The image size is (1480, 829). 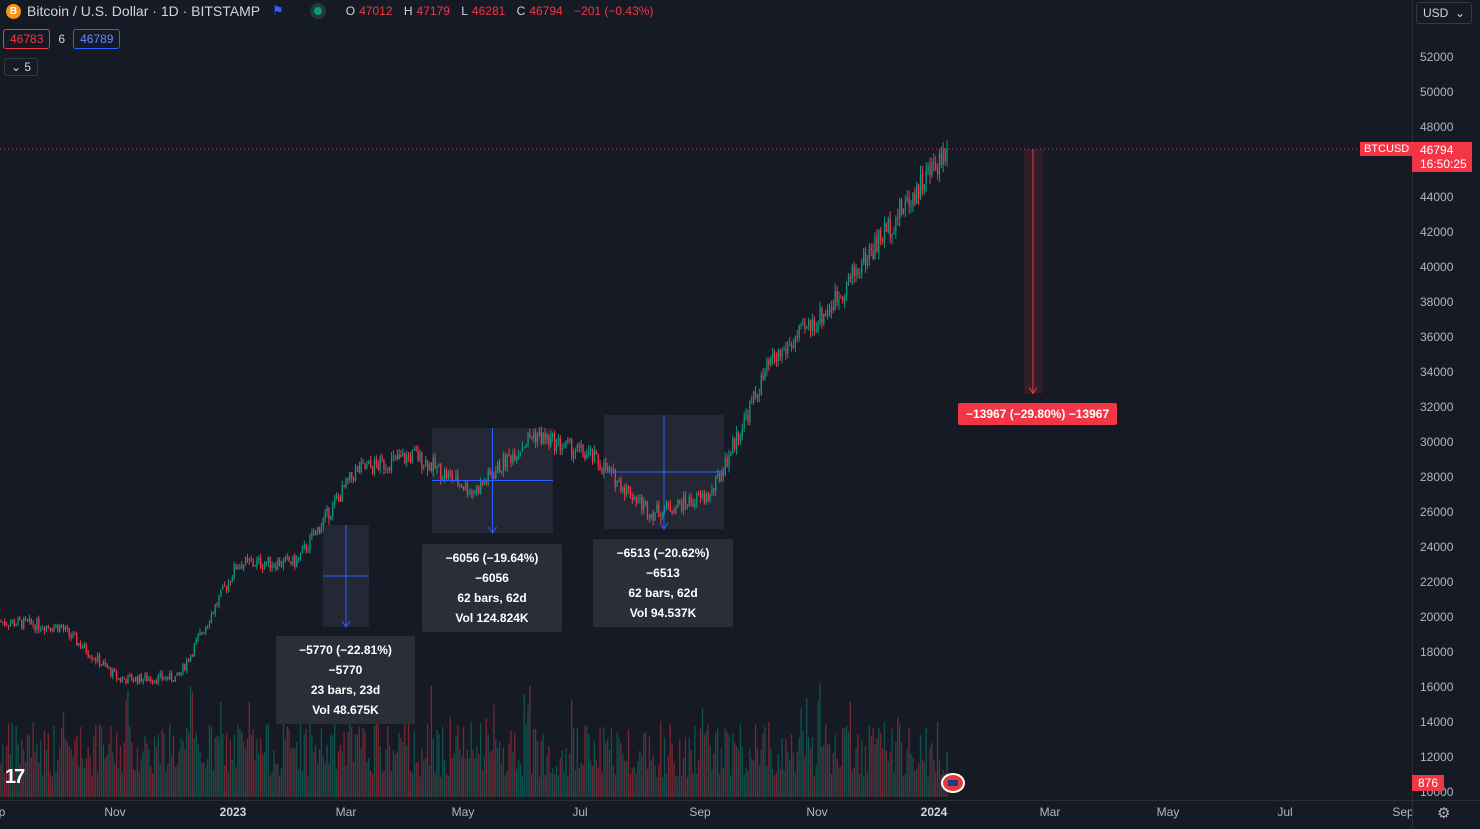 I want to click on bid-button: 46783, so click(x=27, y=39).